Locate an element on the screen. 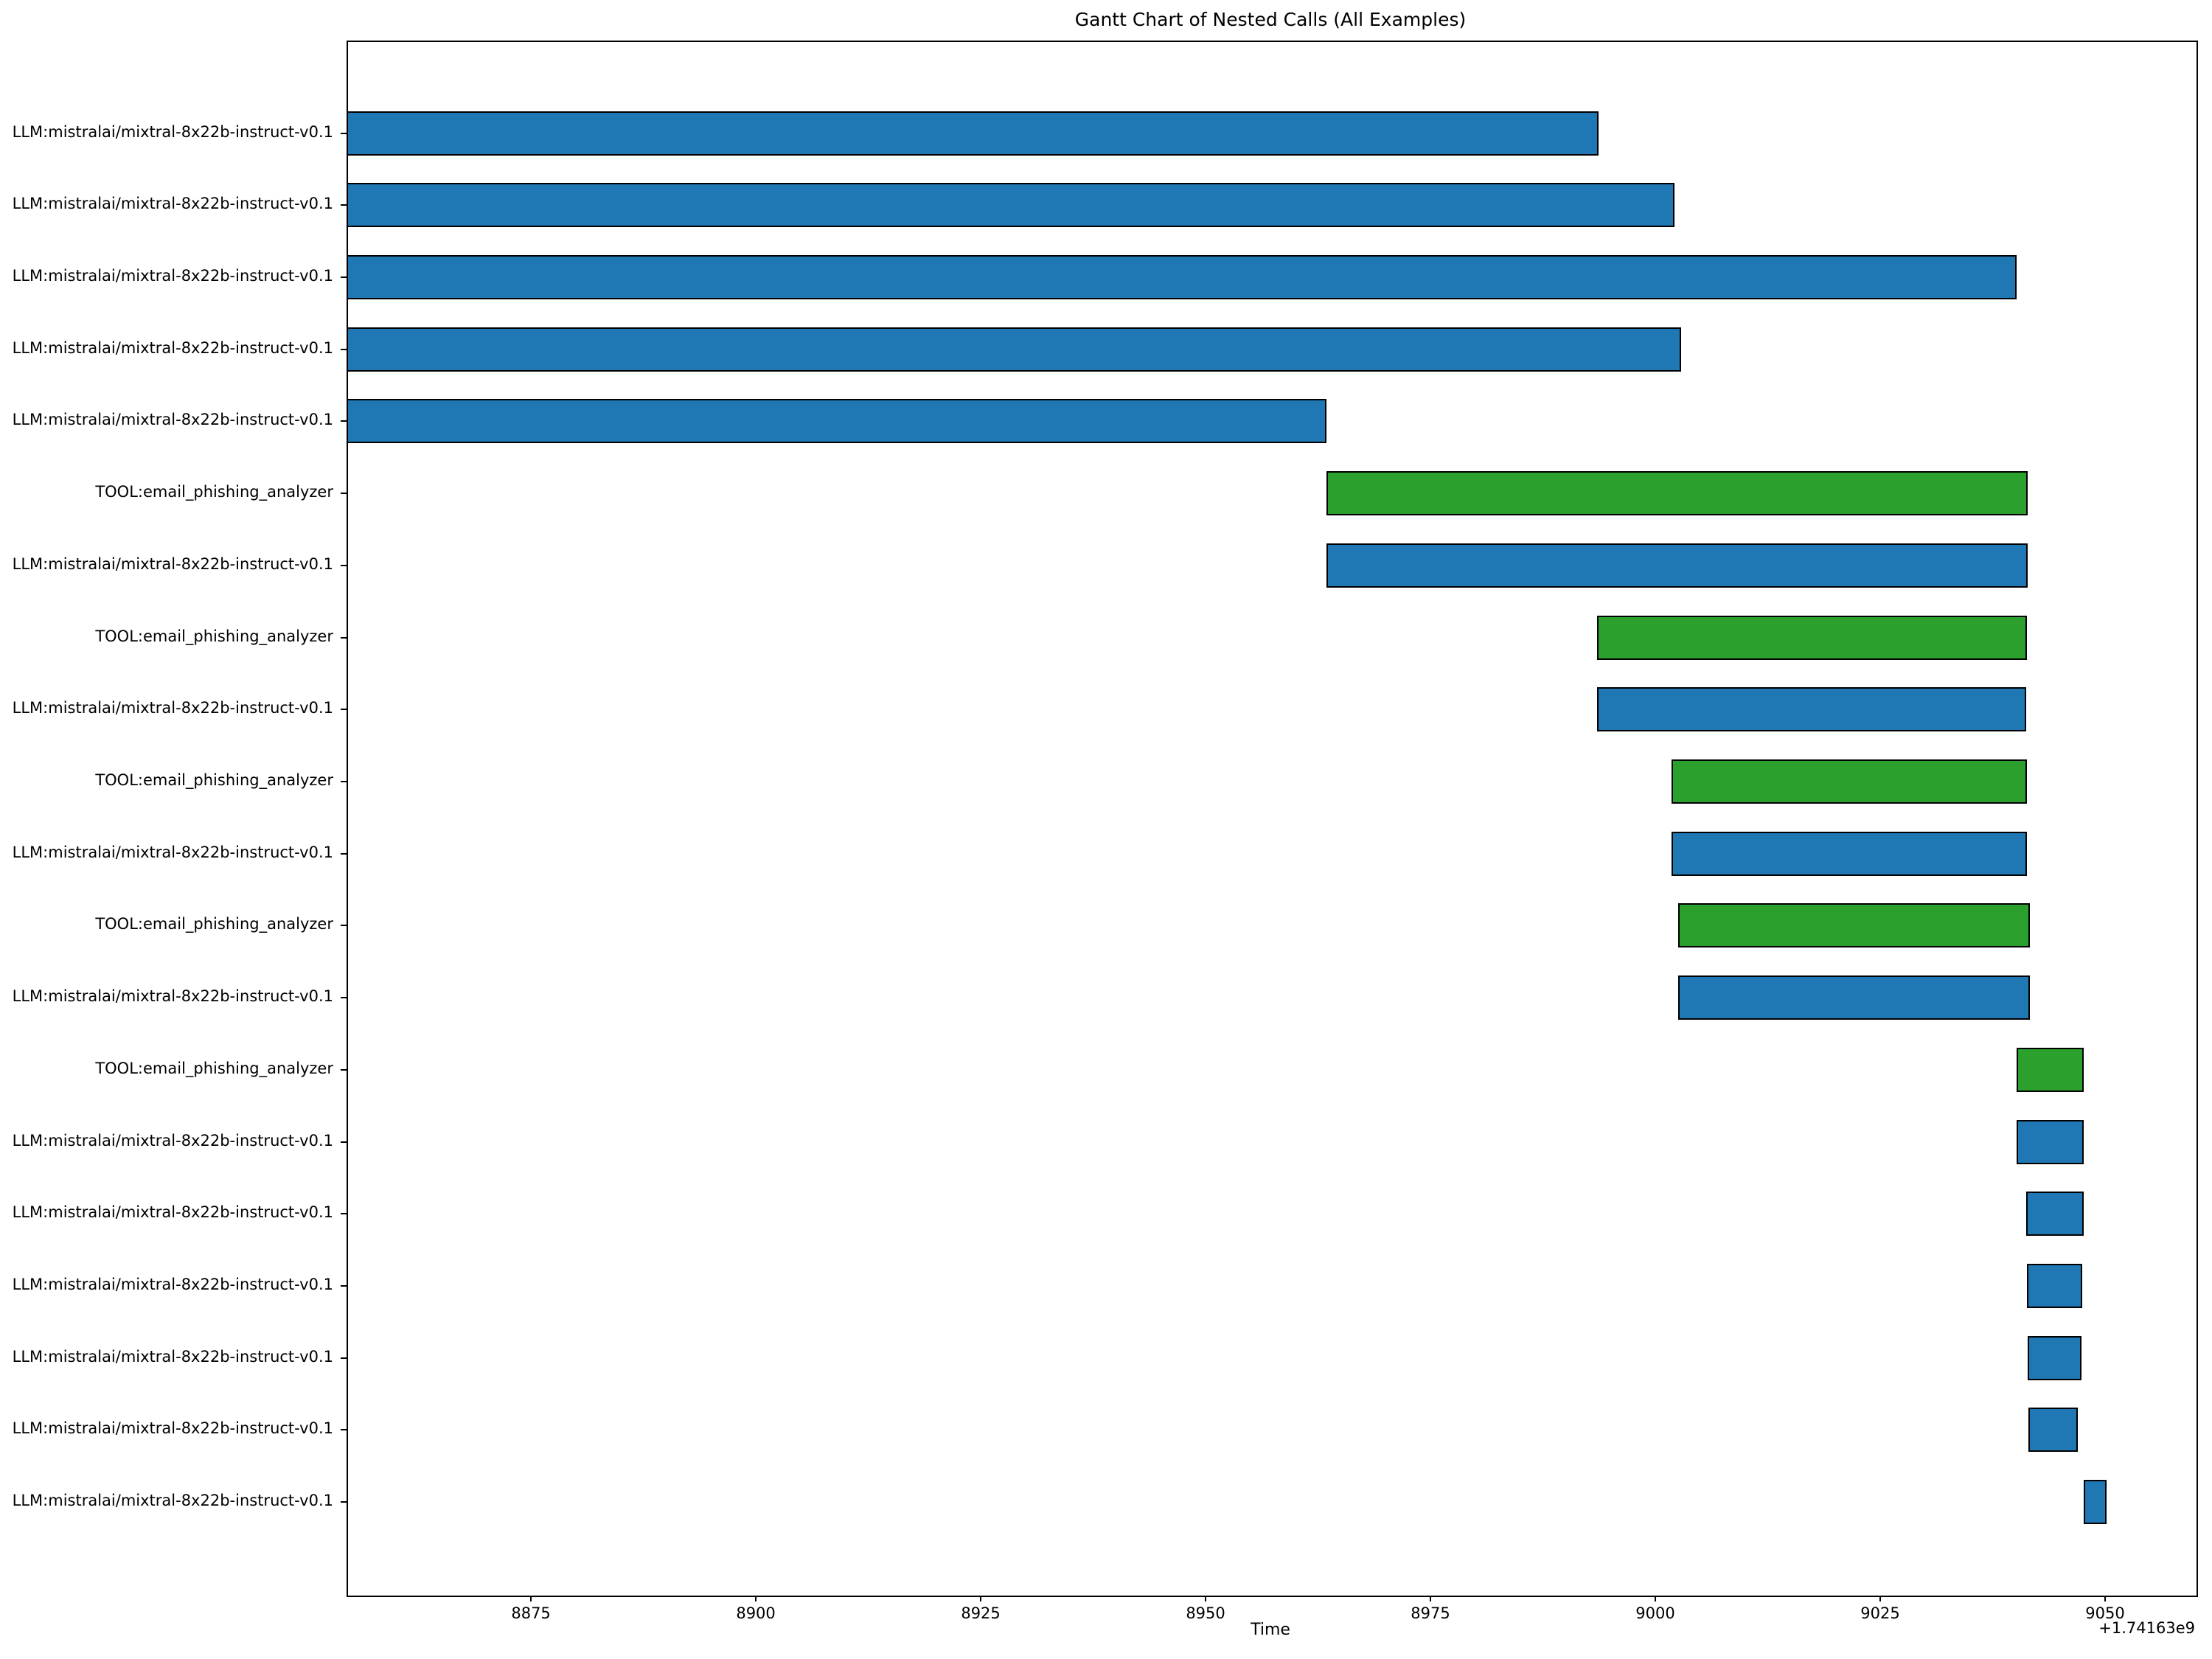 The height and width of the screenshot is (1659, 2212). x-axis-tick-label: 9025 is located at coordinates (1880, 1613).